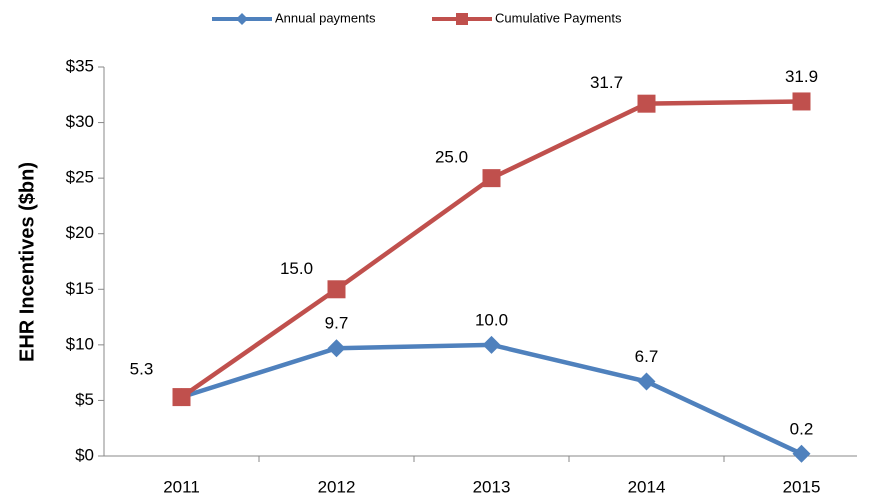 The width and height of the screenshot is (869, 501). Describe the element at coordinates (181, 486) in the screenshot. I see `x-tick-label: 2011` at that location.